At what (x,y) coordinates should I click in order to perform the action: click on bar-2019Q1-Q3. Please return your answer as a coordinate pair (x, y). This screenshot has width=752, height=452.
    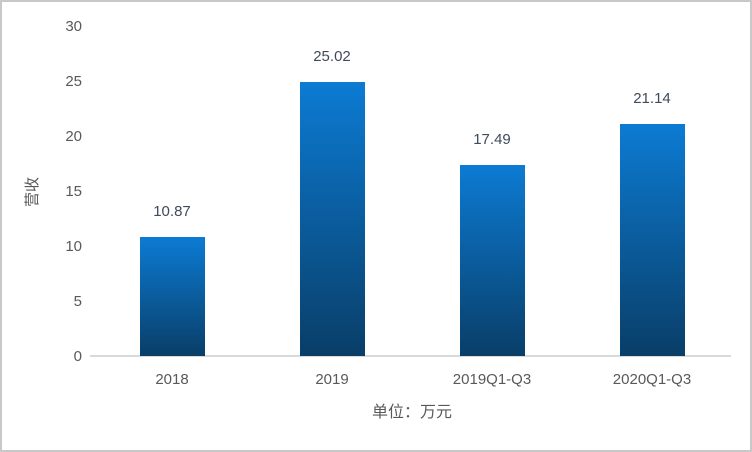
    Looking at the image, I should click on (492, 260).